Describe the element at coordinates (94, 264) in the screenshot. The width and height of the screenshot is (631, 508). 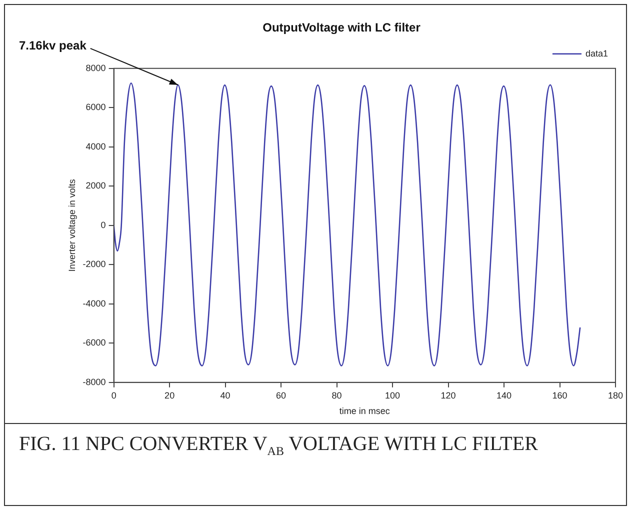
I see `y-tick-label: -2000` at that location.